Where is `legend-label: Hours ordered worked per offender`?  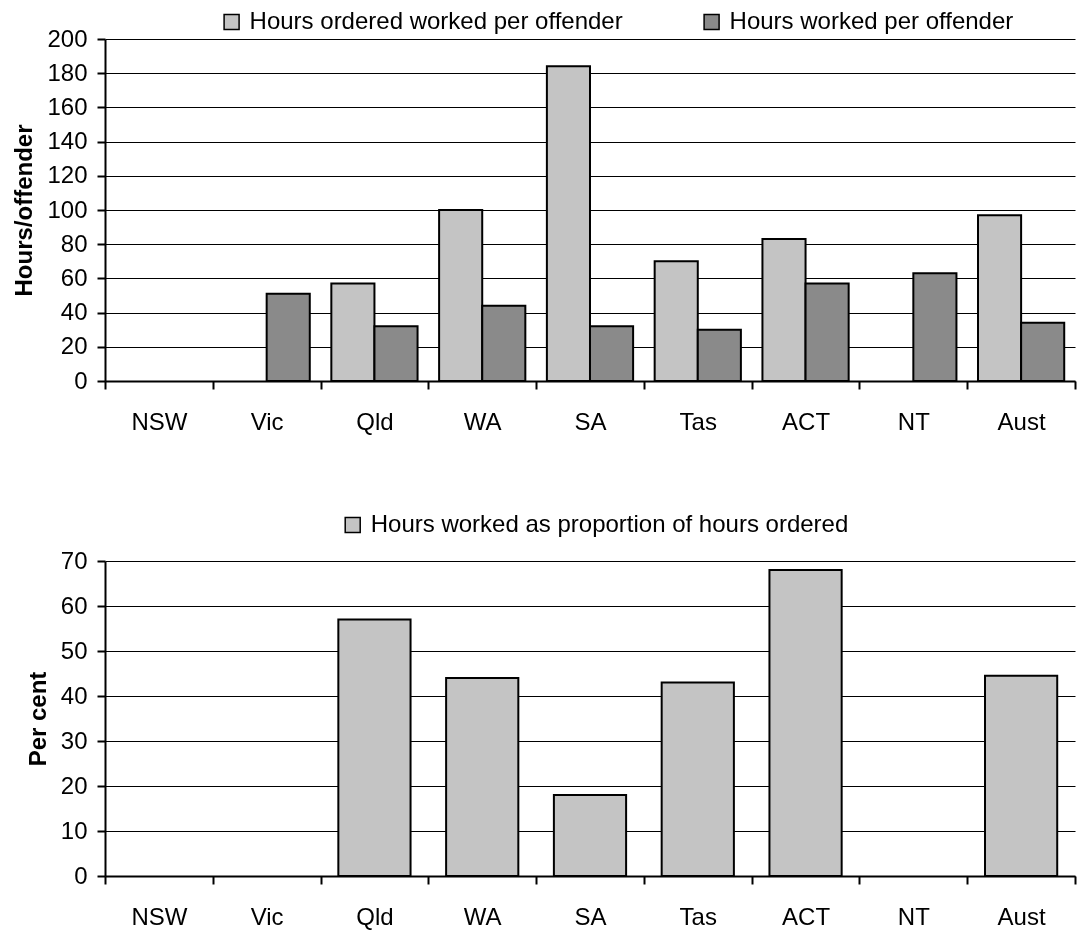 legend-label: Hours ordered worked per offender is located at coordinates (436, 20).